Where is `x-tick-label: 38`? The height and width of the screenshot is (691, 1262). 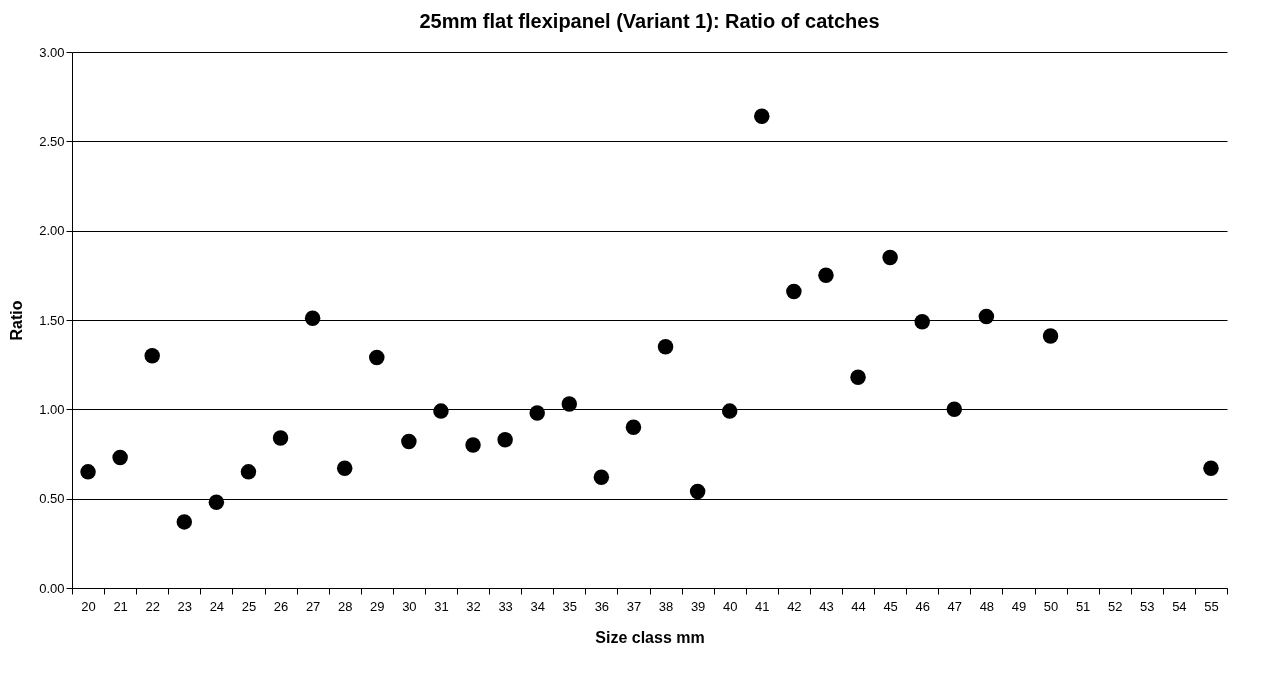
x-tick-label: 38 is located at coordinates (666, 606).